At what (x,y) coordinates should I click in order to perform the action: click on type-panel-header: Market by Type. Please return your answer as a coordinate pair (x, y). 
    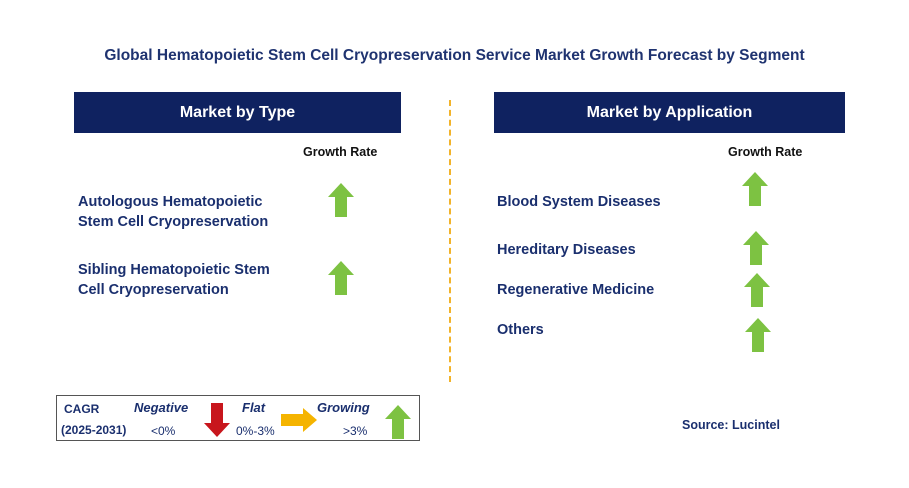
    Looking at the image, I should click on (237, 112).